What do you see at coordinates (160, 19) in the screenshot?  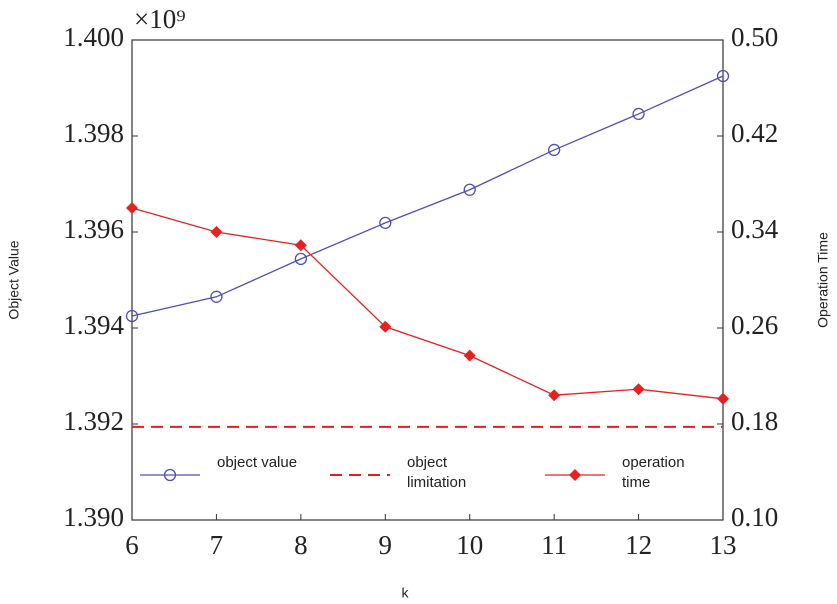 I see `axis-multiplier: ×10⁹` at bounding box center [160, 19].